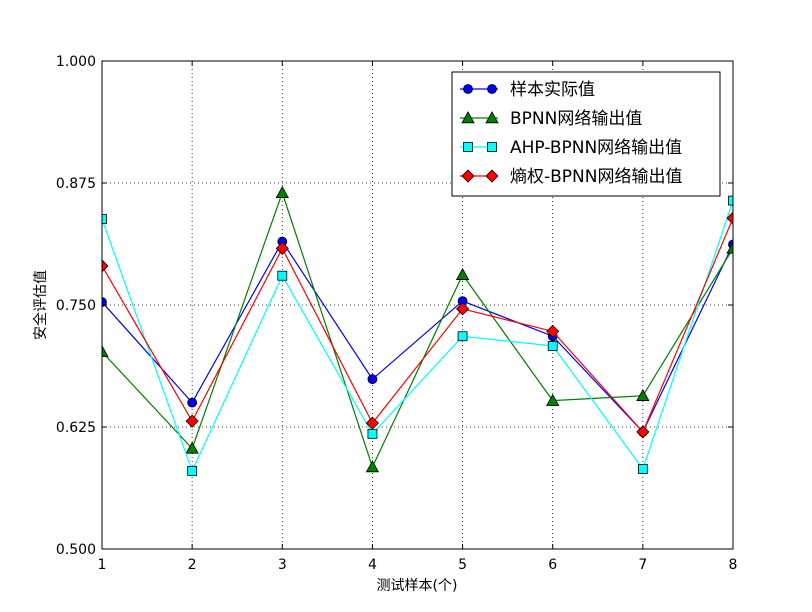  Describe the element at coordinates (576, 119) in the screenshot. I see `legend-label: BPNN网络输出值` at that location.